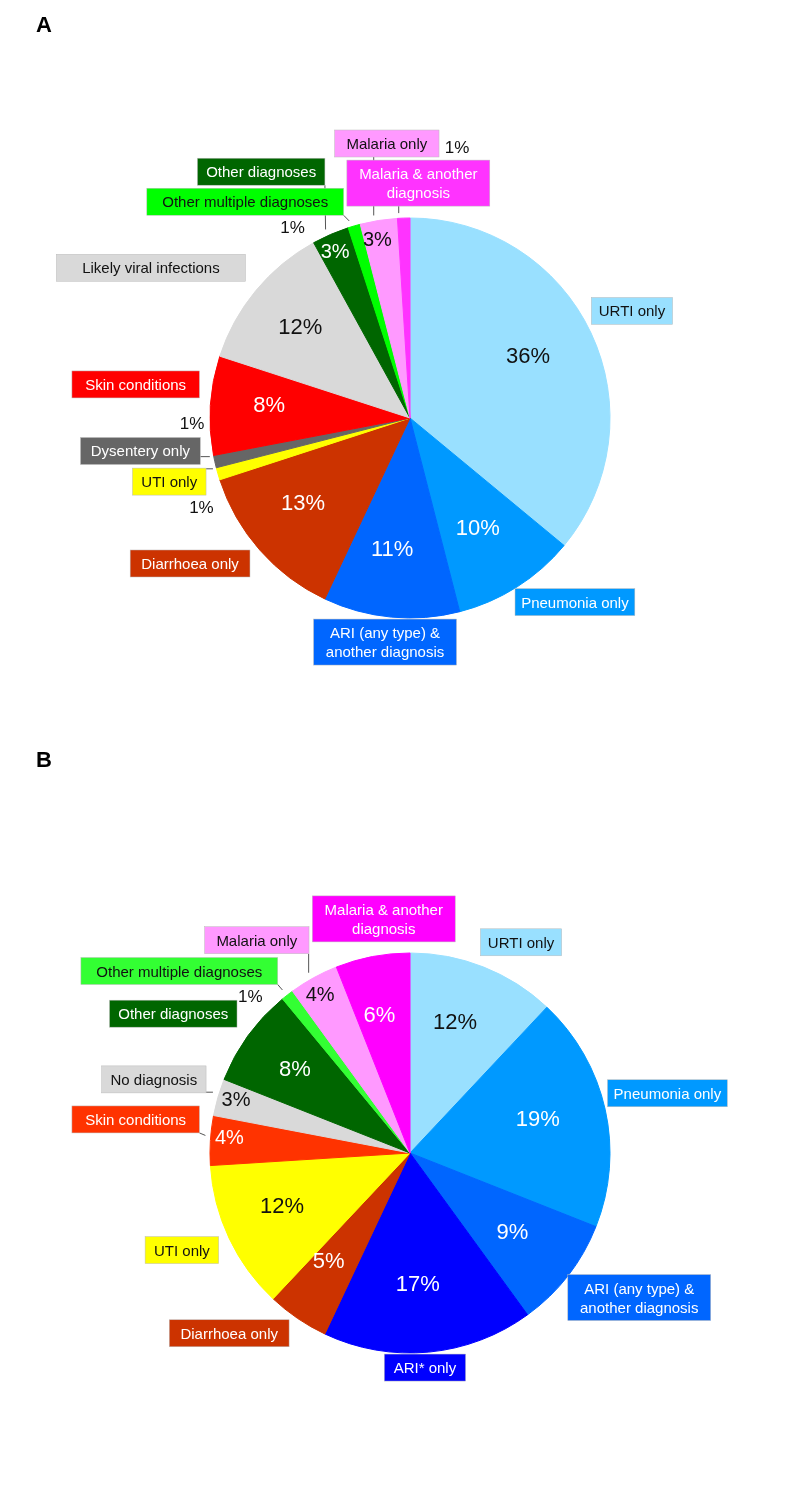 This screenshot has width=810, height=1497. Describe the element at coordinates (140, 451) in the screenshot. I see `slice-label: Dysentery only` at that location.